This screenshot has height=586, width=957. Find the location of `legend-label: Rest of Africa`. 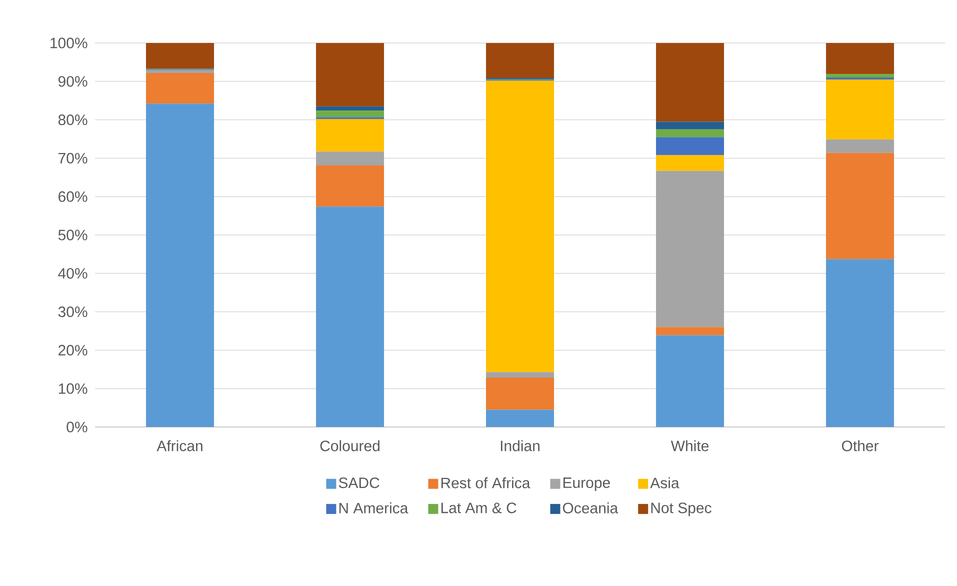

legend-label: Rest of Africa is located at coordinates (485, 482).